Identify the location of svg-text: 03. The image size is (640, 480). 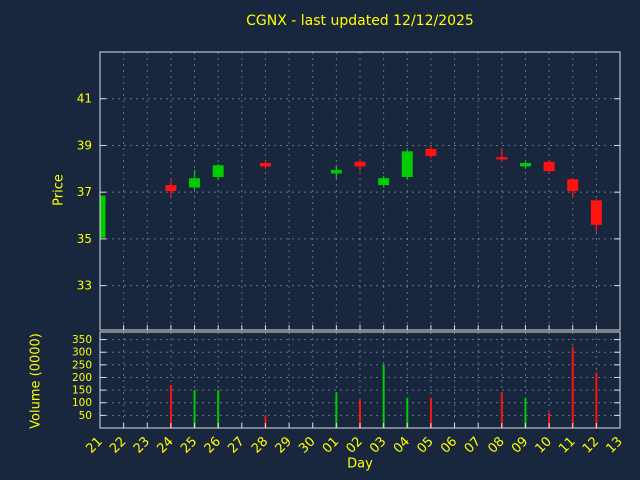
(378, 445).